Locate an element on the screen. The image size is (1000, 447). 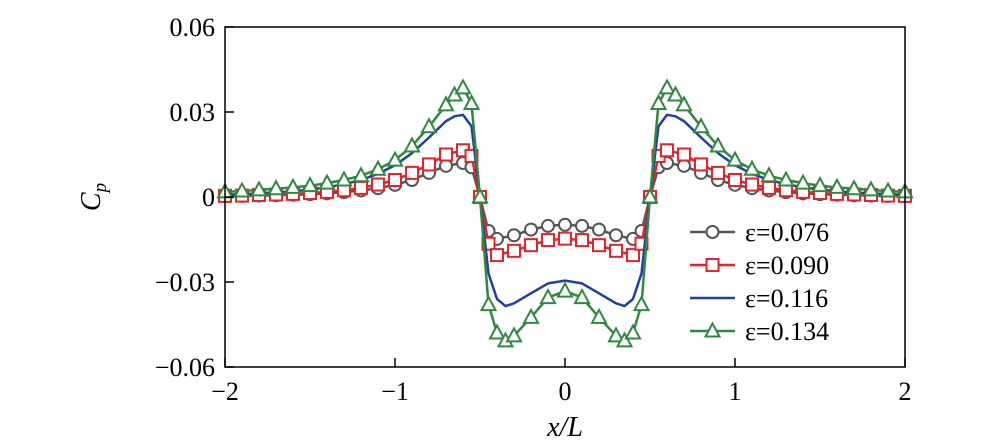
legend-label: ε=0.134 is located at coordinates (787, 331).